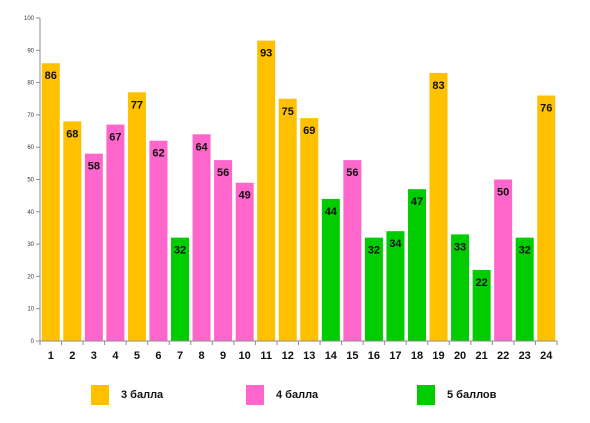  What do you see at coordinates (180, 356) in the screenshot?
I see `x-tick-label: 7` at bounding box center [180, 356].